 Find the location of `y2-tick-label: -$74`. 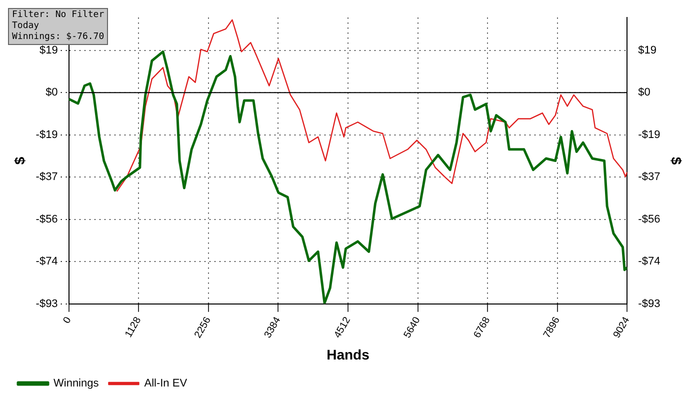

y2-tick-label: -$74 is located at coordinates (649, 262).